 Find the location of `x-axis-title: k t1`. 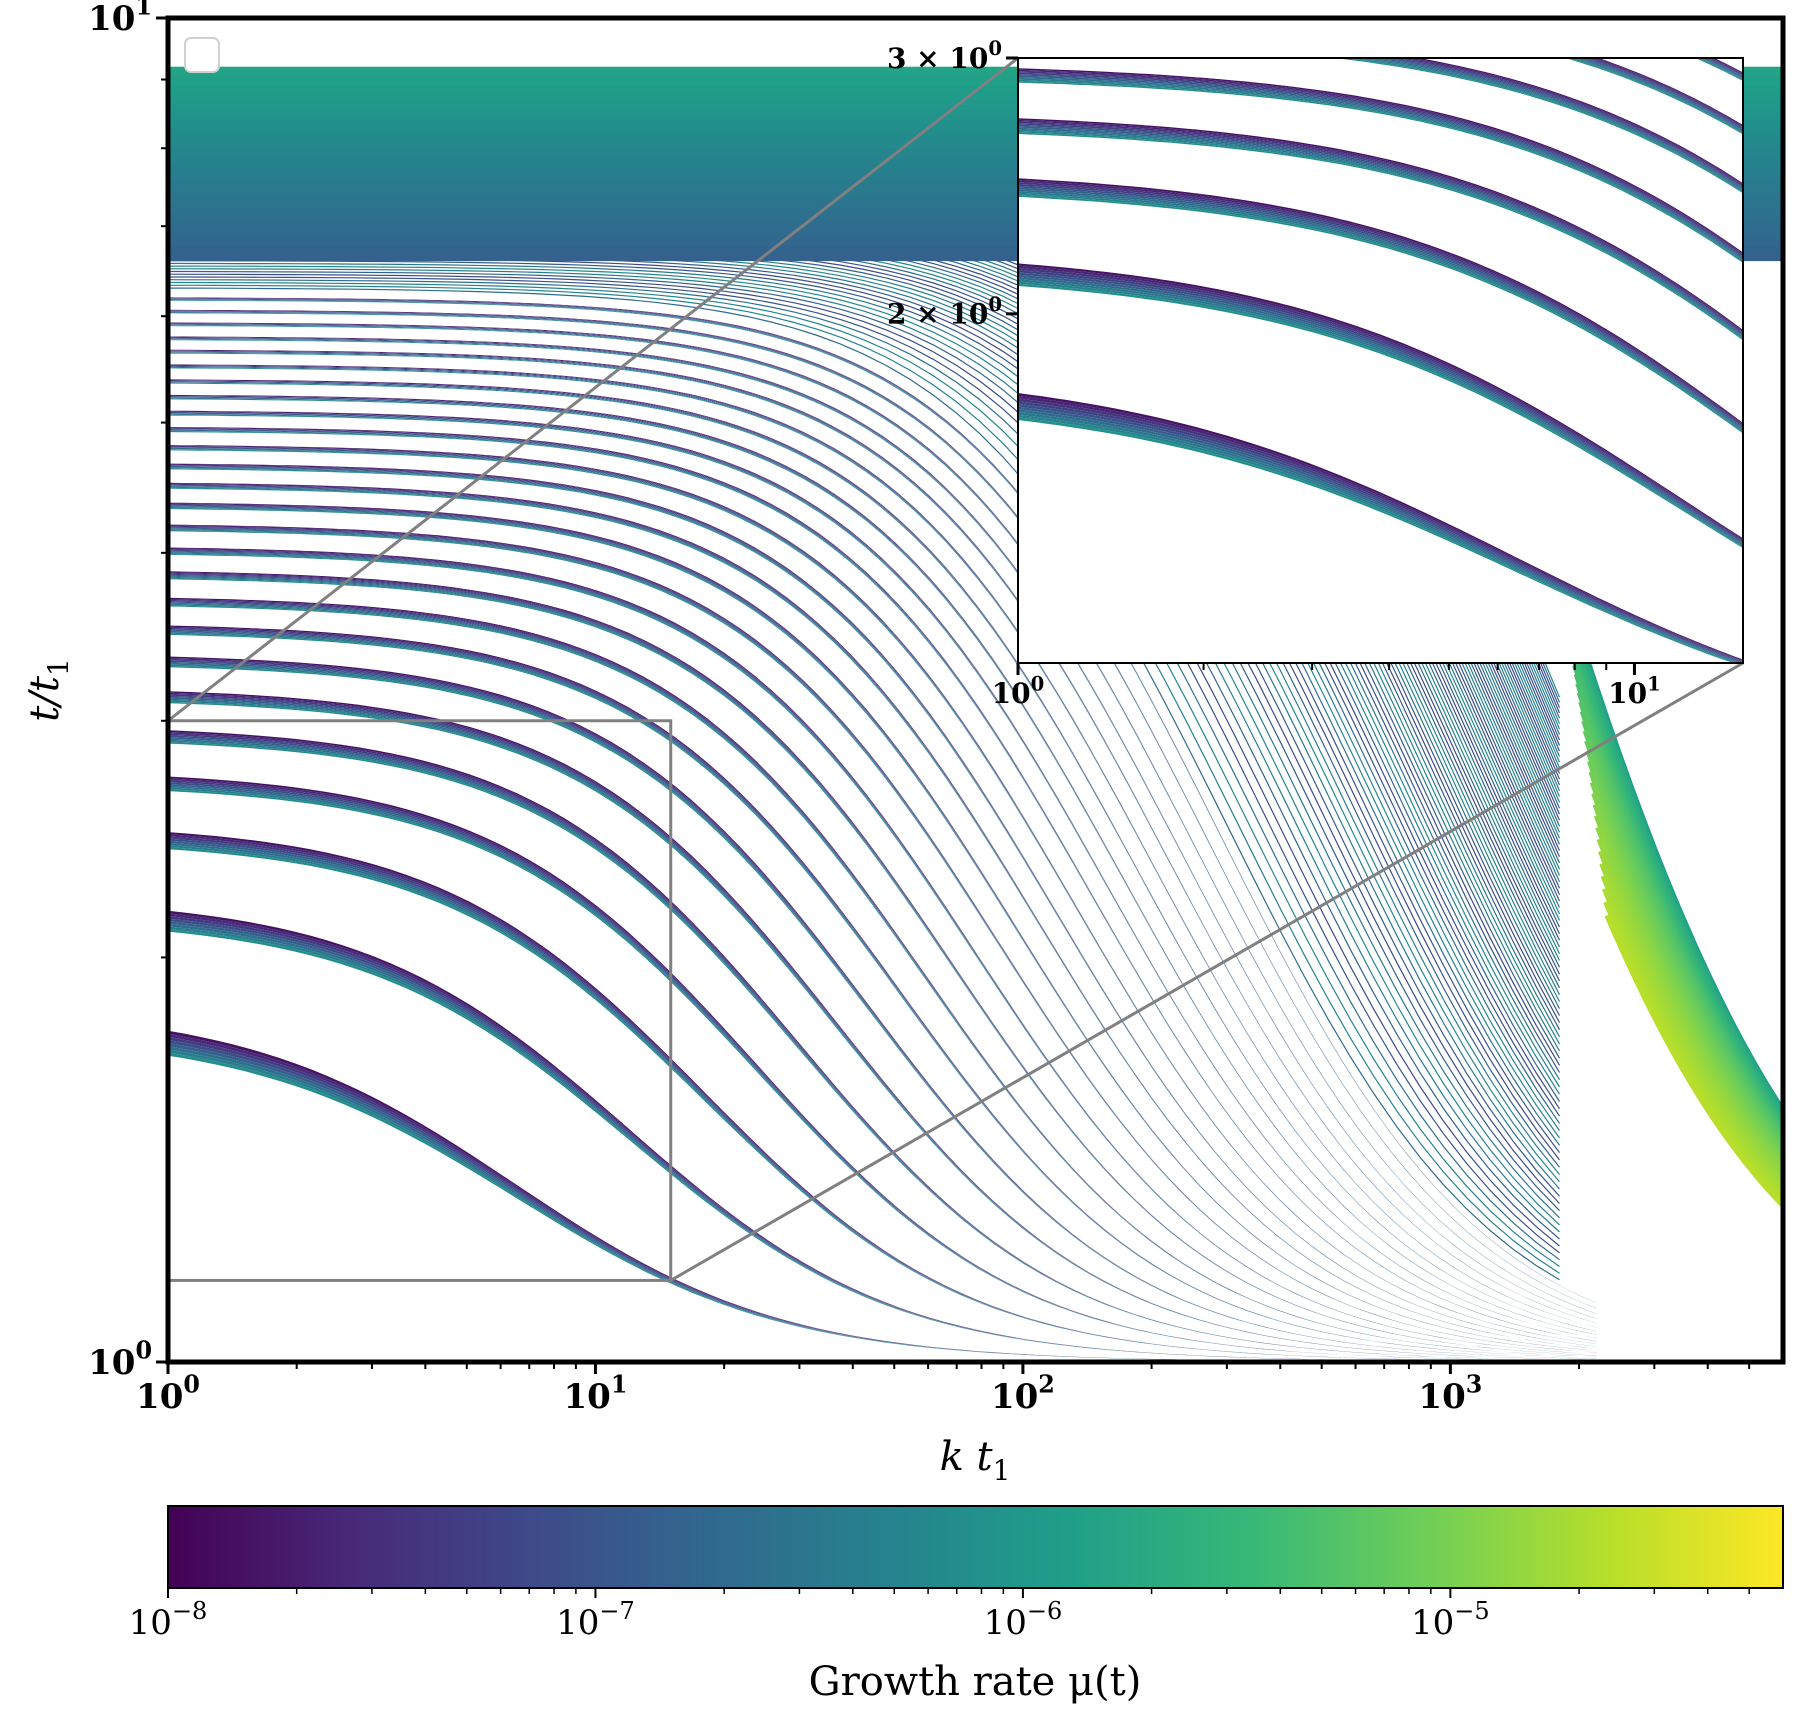

x-axis-title: k t1 is located at coordinates (975, 1460).